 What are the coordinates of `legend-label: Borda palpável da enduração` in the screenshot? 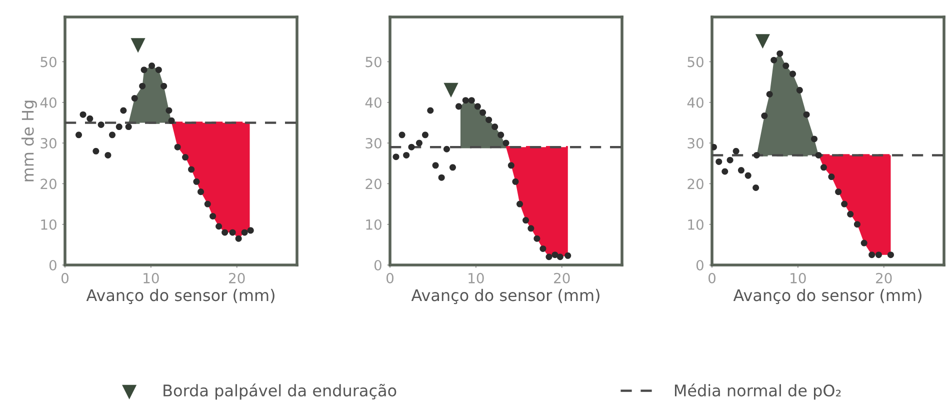 It's located at (280, 392).